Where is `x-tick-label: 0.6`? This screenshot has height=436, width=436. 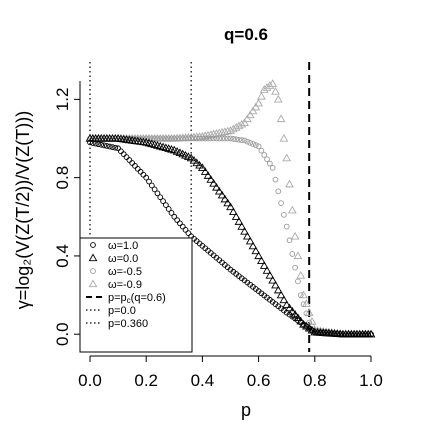 x-tick-label: 0.6 is located at coordinates (259, 380).